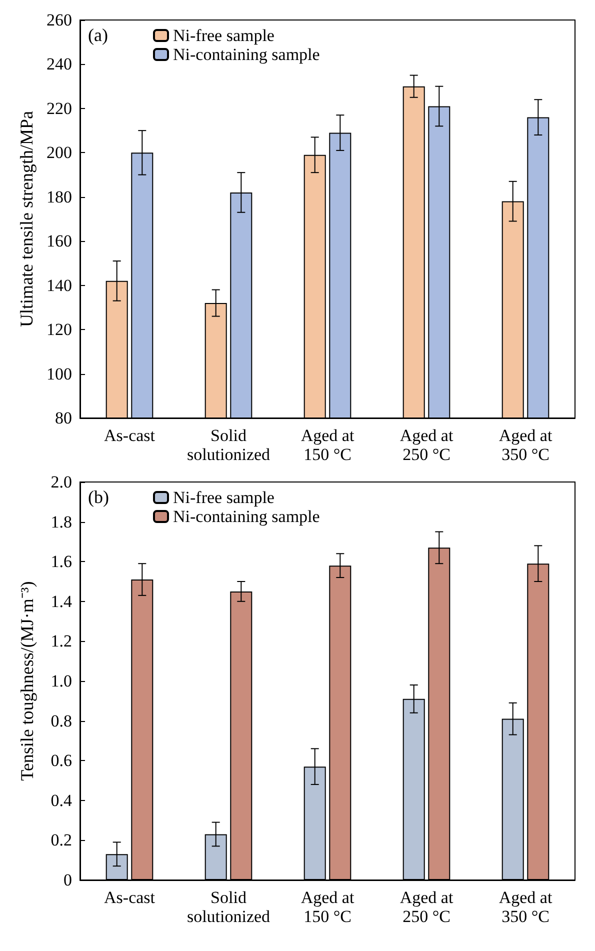 This screenshot has height=951, width=595. I want to click on y-tick-label: 0.4, so click(61, 800).